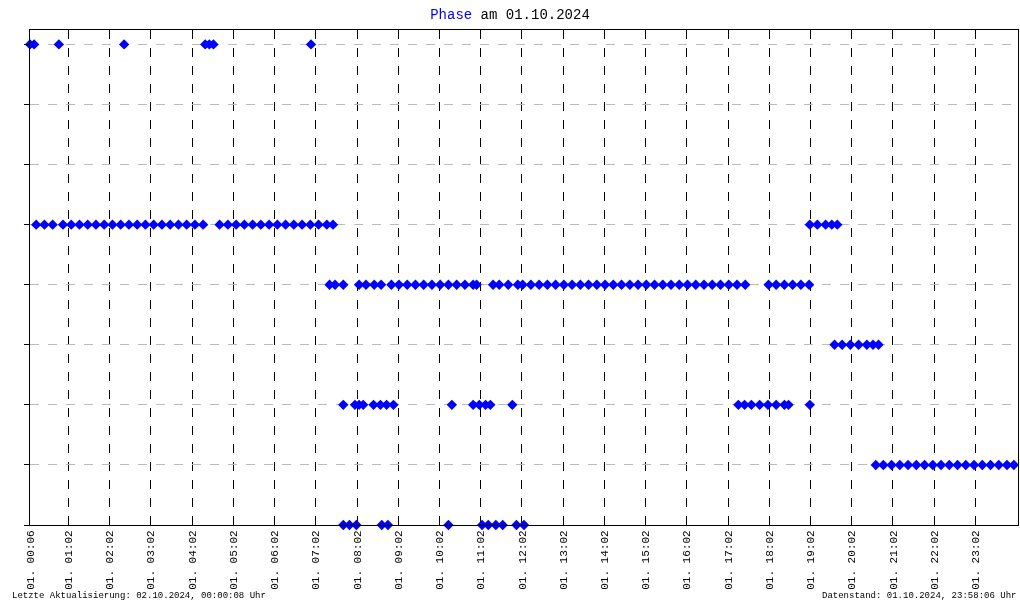 The height and width of the screenshot is (606, 1020). I want to click on x-tick-label: 01. 02:02, so click(110, 560).